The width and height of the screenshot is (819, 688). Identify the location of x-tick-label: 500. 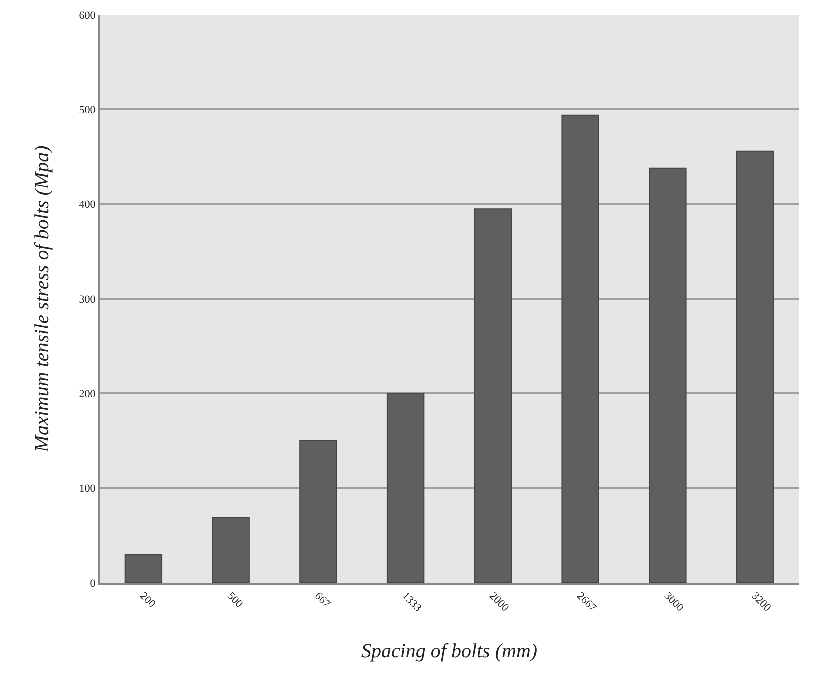
(235, 600).